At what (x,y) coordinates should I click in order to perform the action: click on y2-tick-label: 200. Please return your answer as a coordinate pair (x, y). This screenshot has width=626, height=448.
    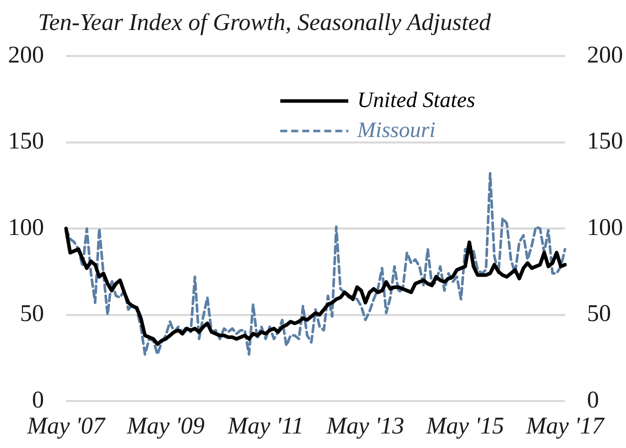
    Looking at the image, I should click on (605, 55).